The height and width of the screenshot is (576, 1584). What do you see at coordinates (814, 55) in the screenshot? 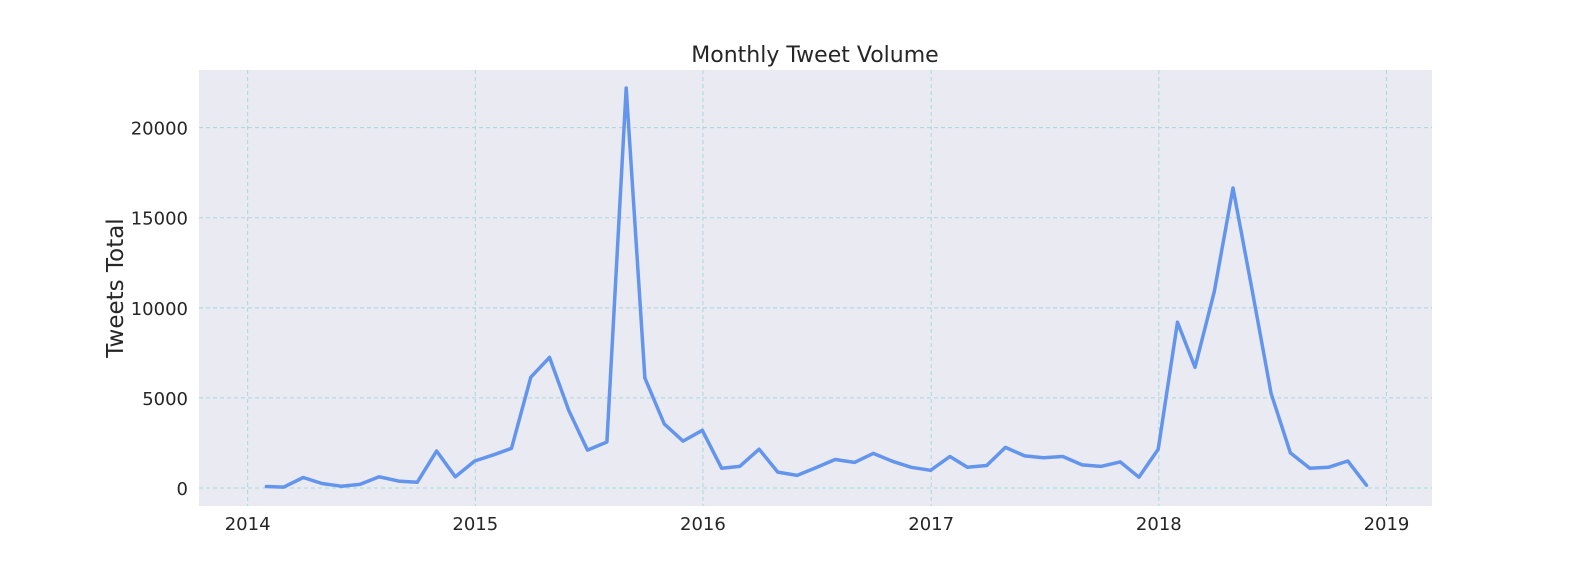
I see `chart-title: Monthly Tweet Volume` at bounding box center [814, 55].